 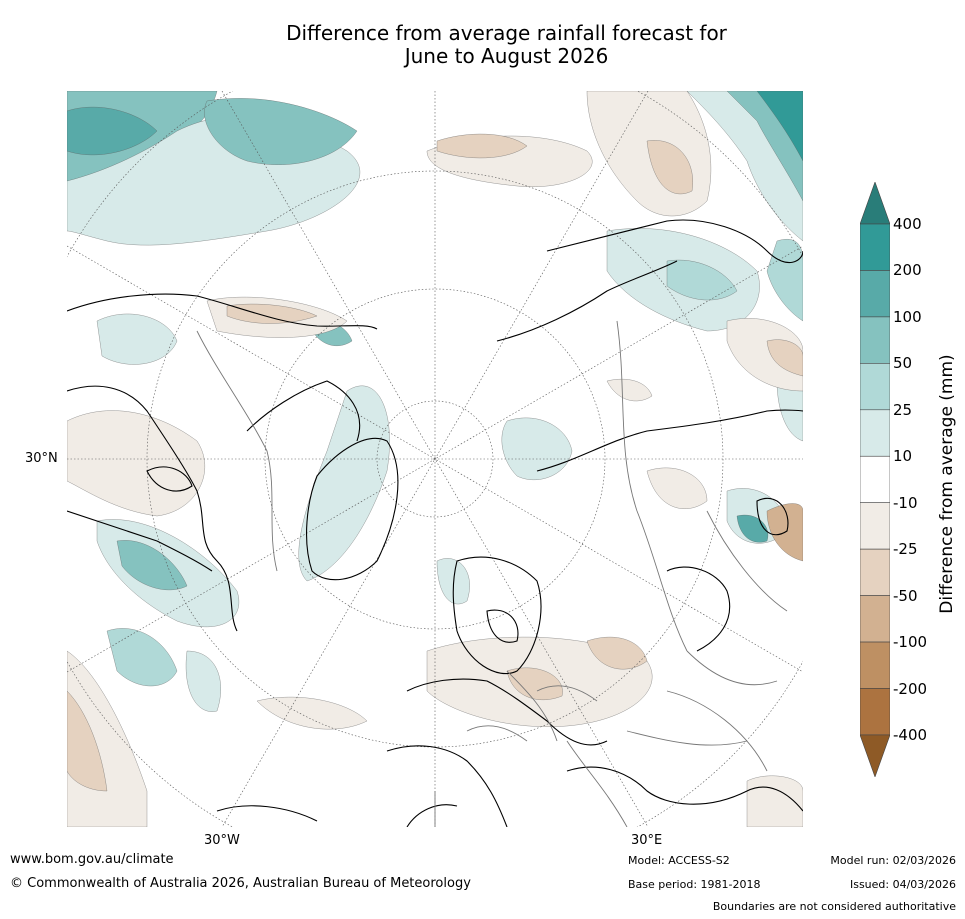 I want to click on colorbar-tick-label: 25, so click(x=903, y=409).